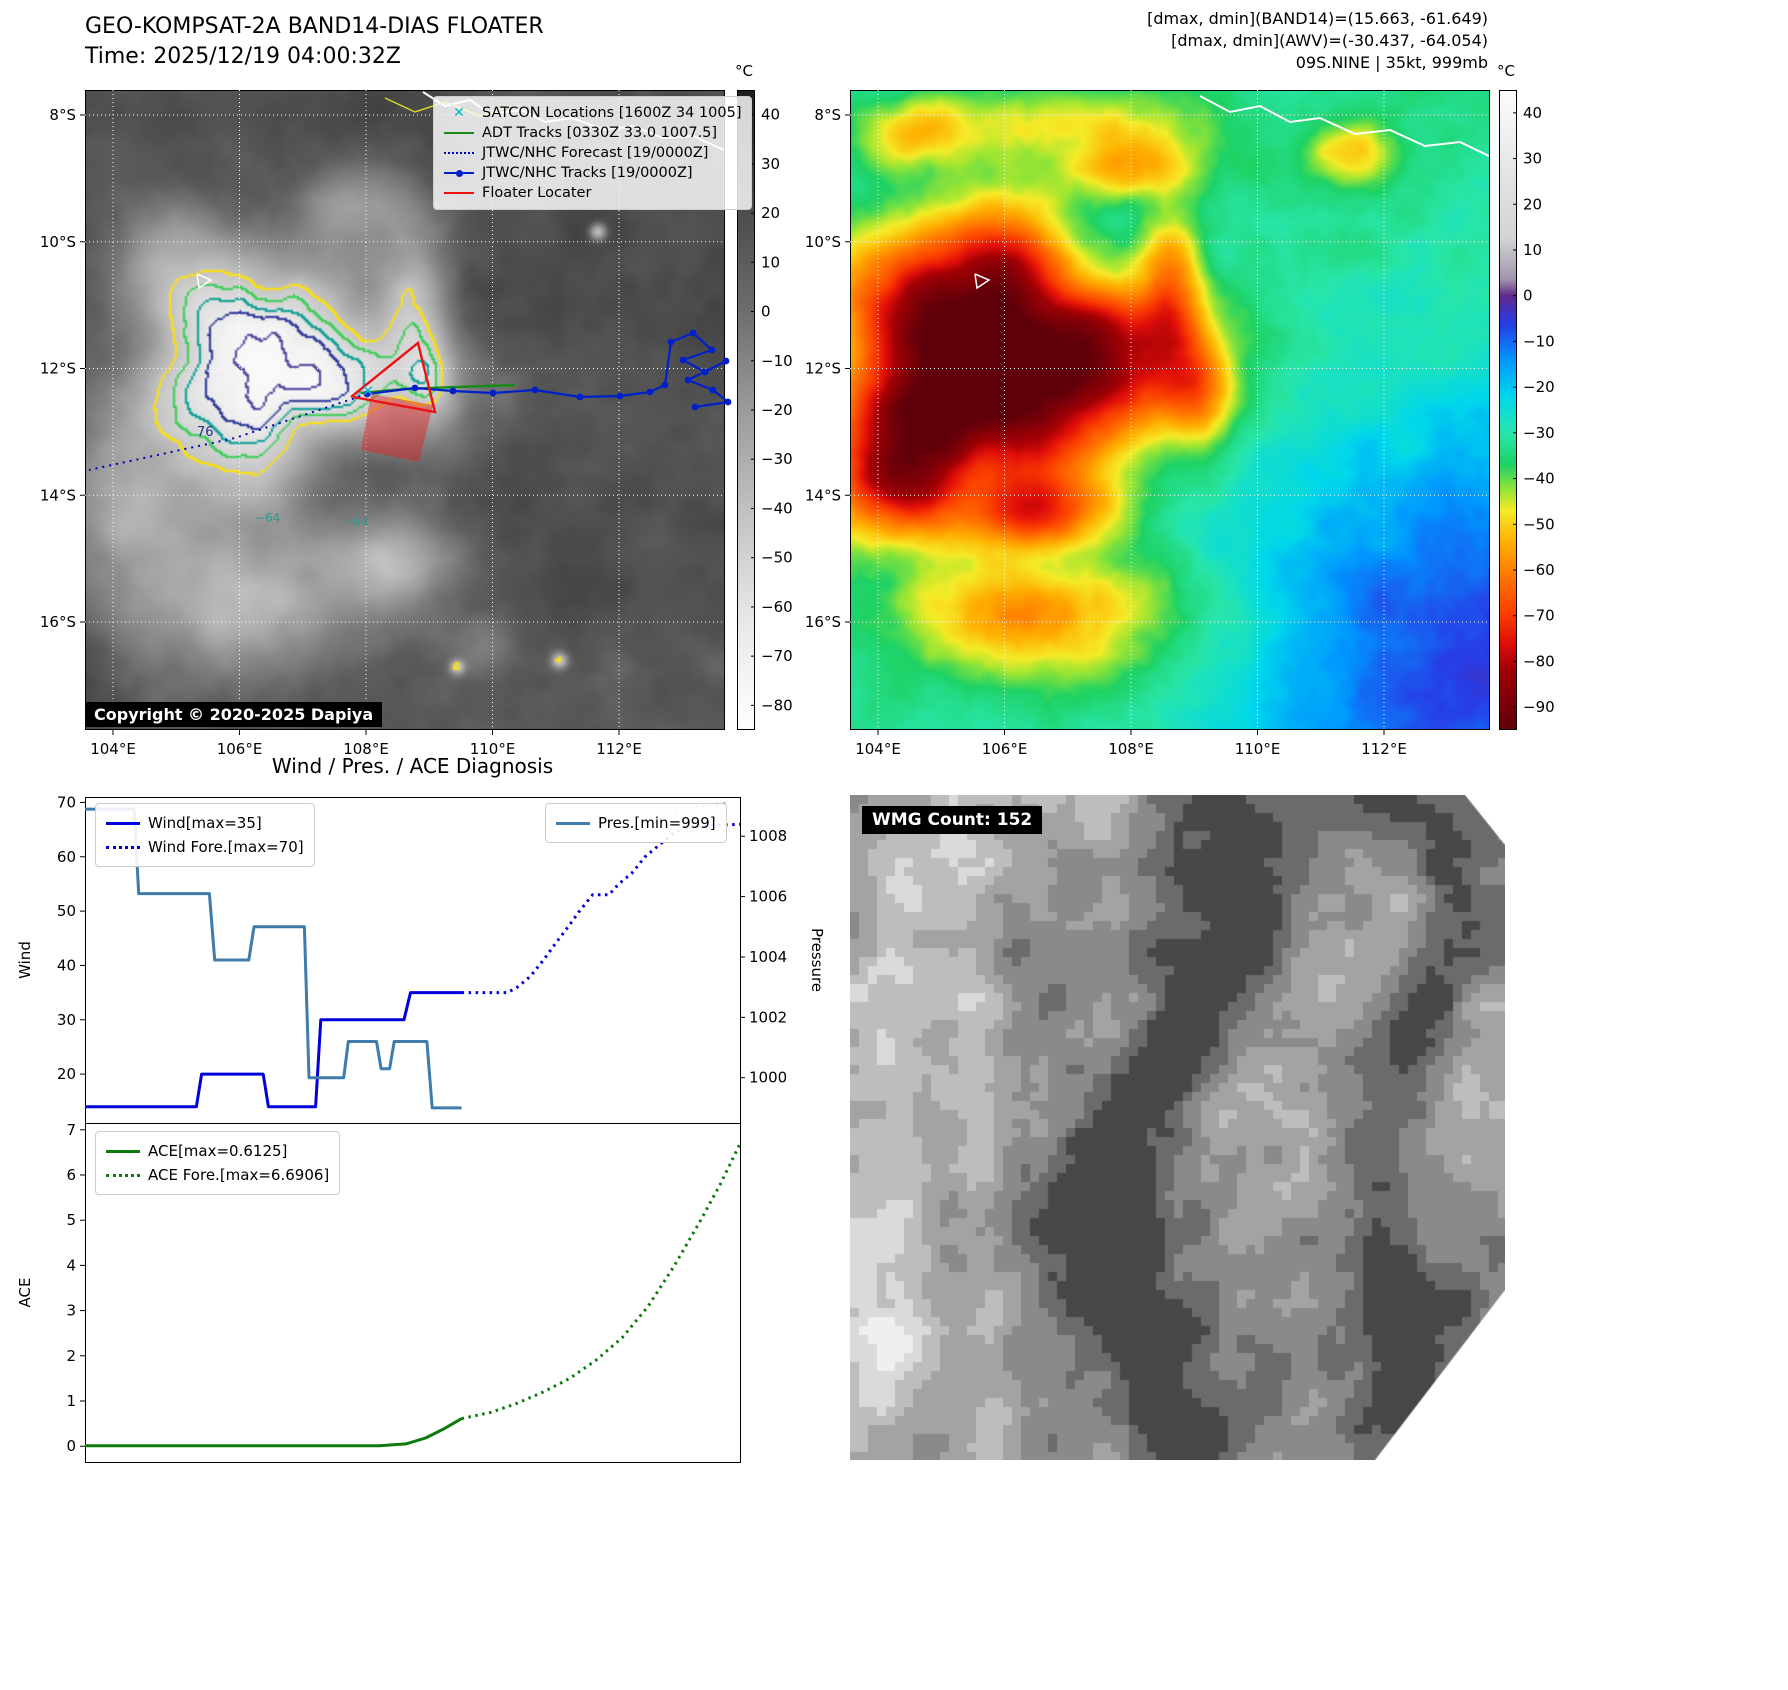 This screenshot has height=1690, width=1788. Describe the element at coordinates (228, 432) in the screenshot. I see `jtwc-forecast-line` at that location.